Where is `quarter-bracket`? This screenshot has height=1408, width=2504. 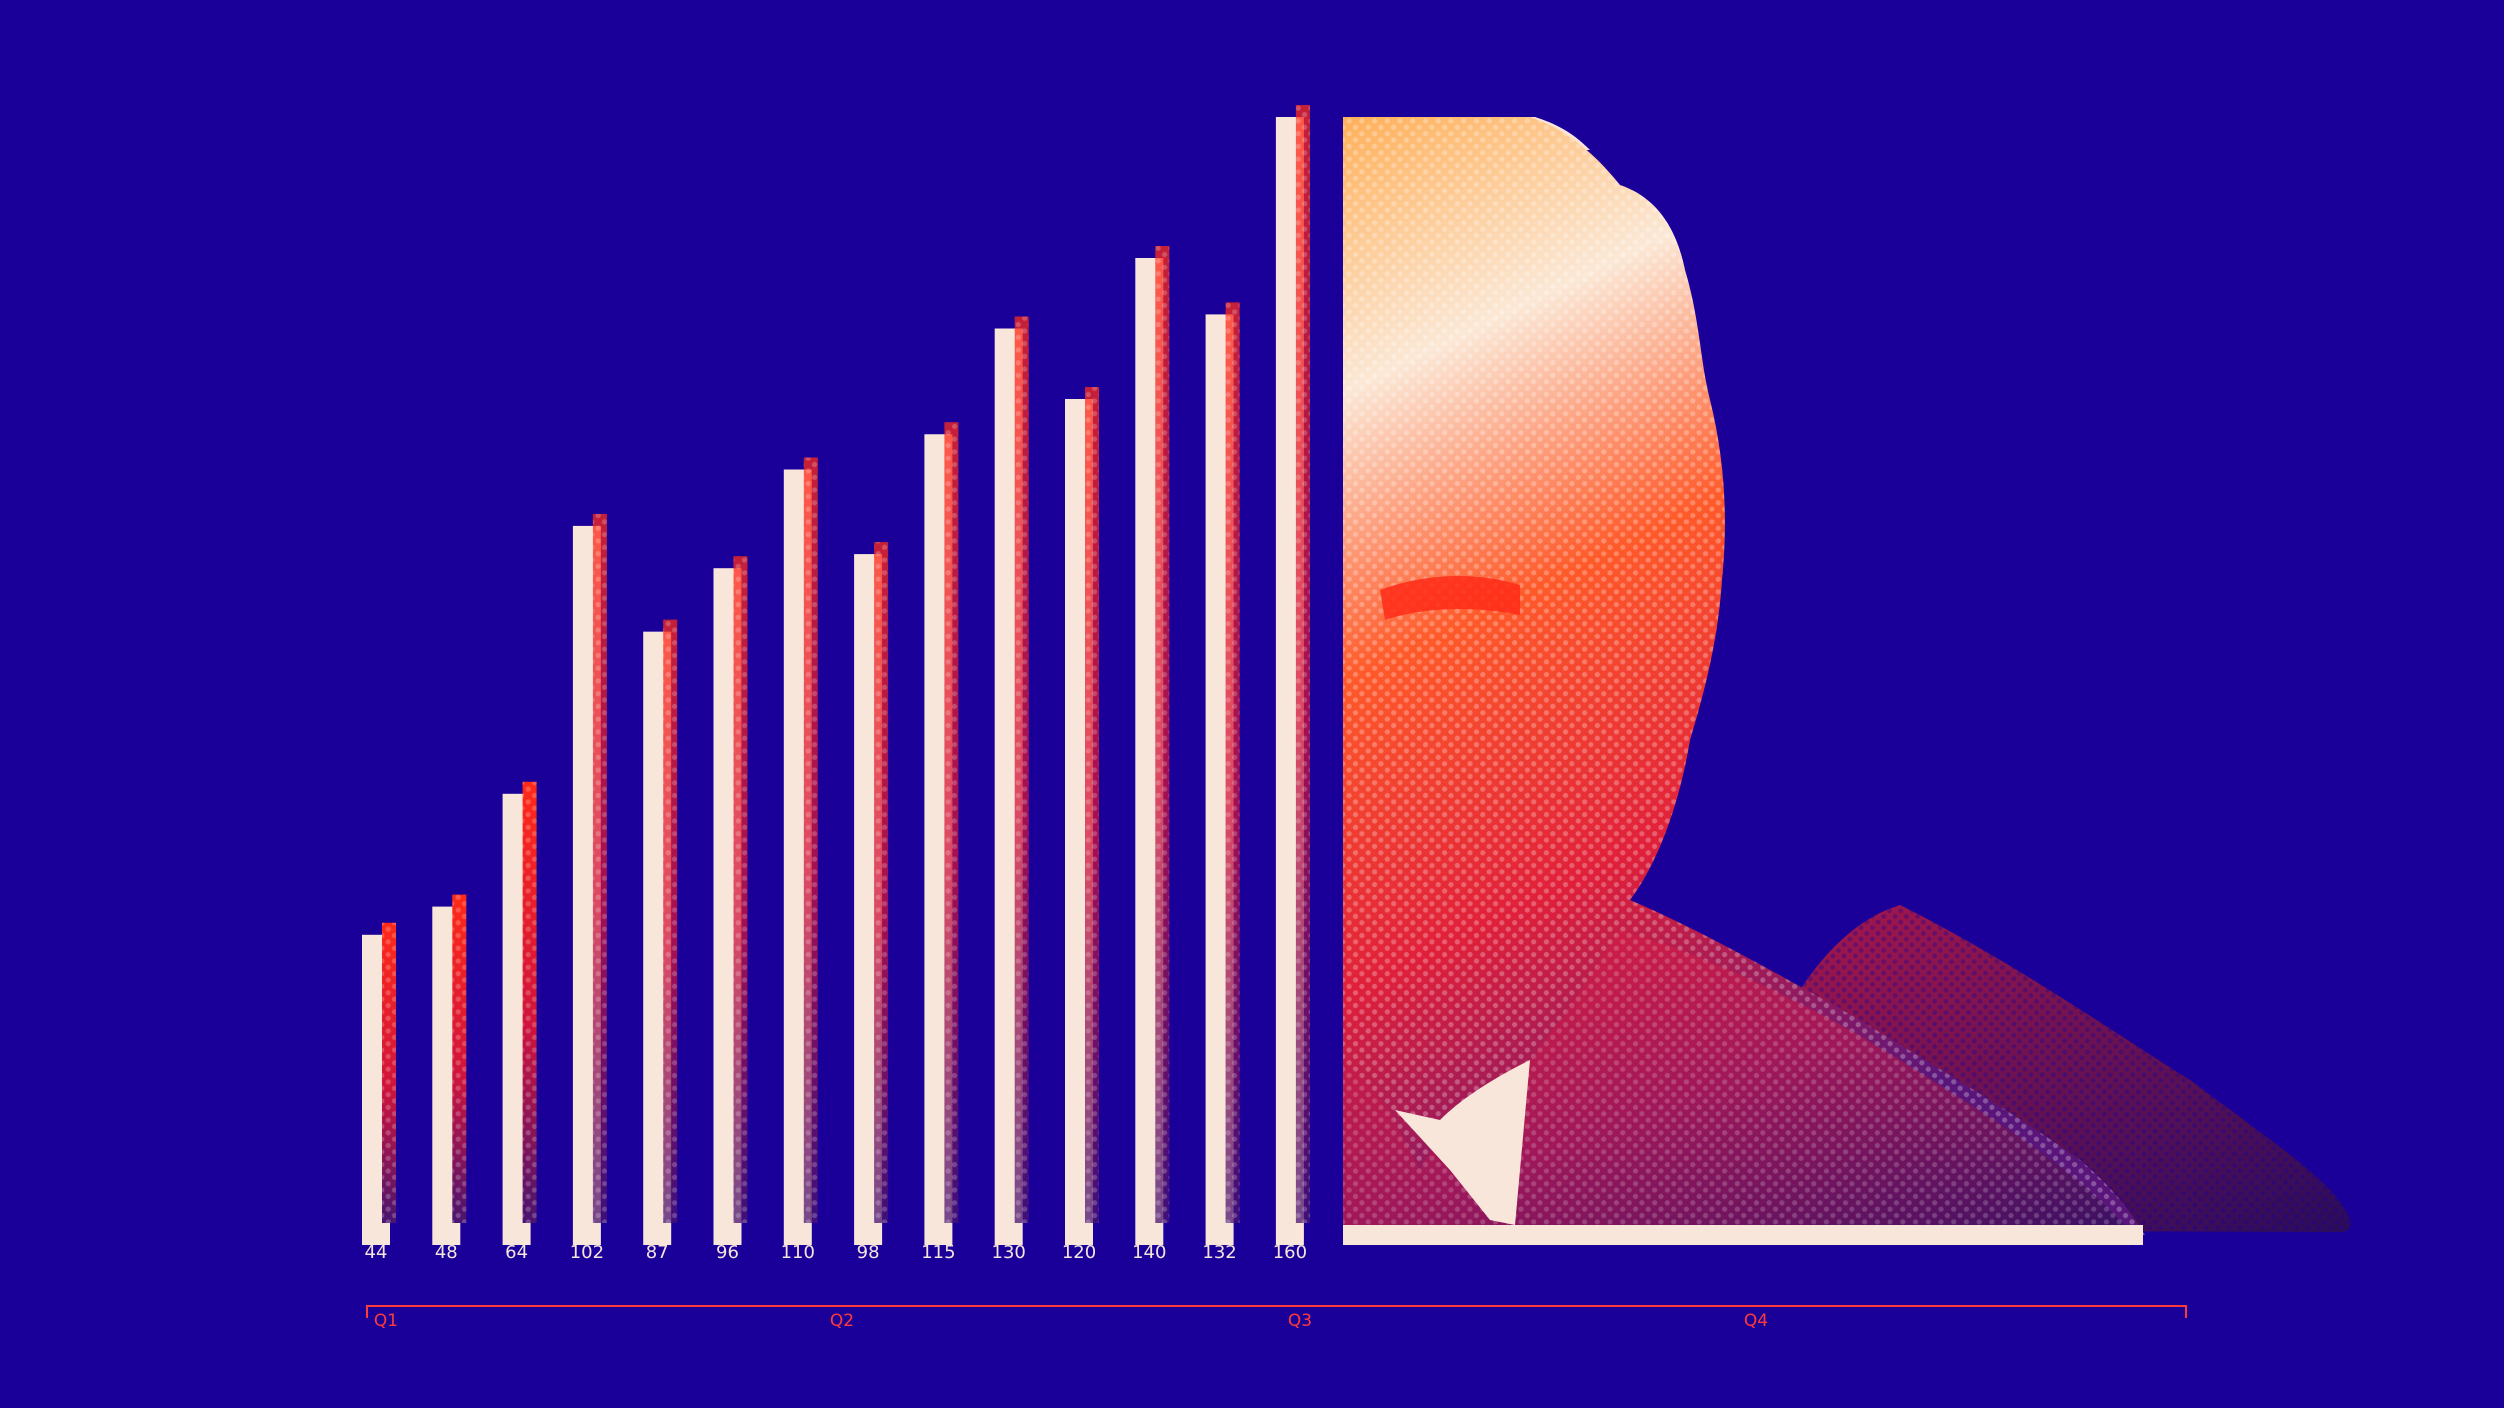
quarter-bracket is located at coordinates (1276, 1311).